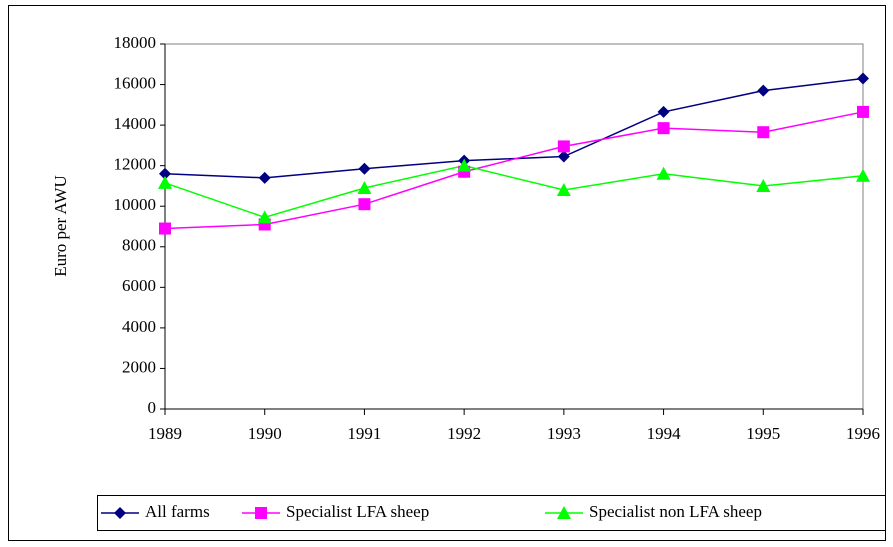  What do you see at coordinates (863, 433) in the screenshot?
I see `x-tick-label: 1996` at bounding box center [863, 433].